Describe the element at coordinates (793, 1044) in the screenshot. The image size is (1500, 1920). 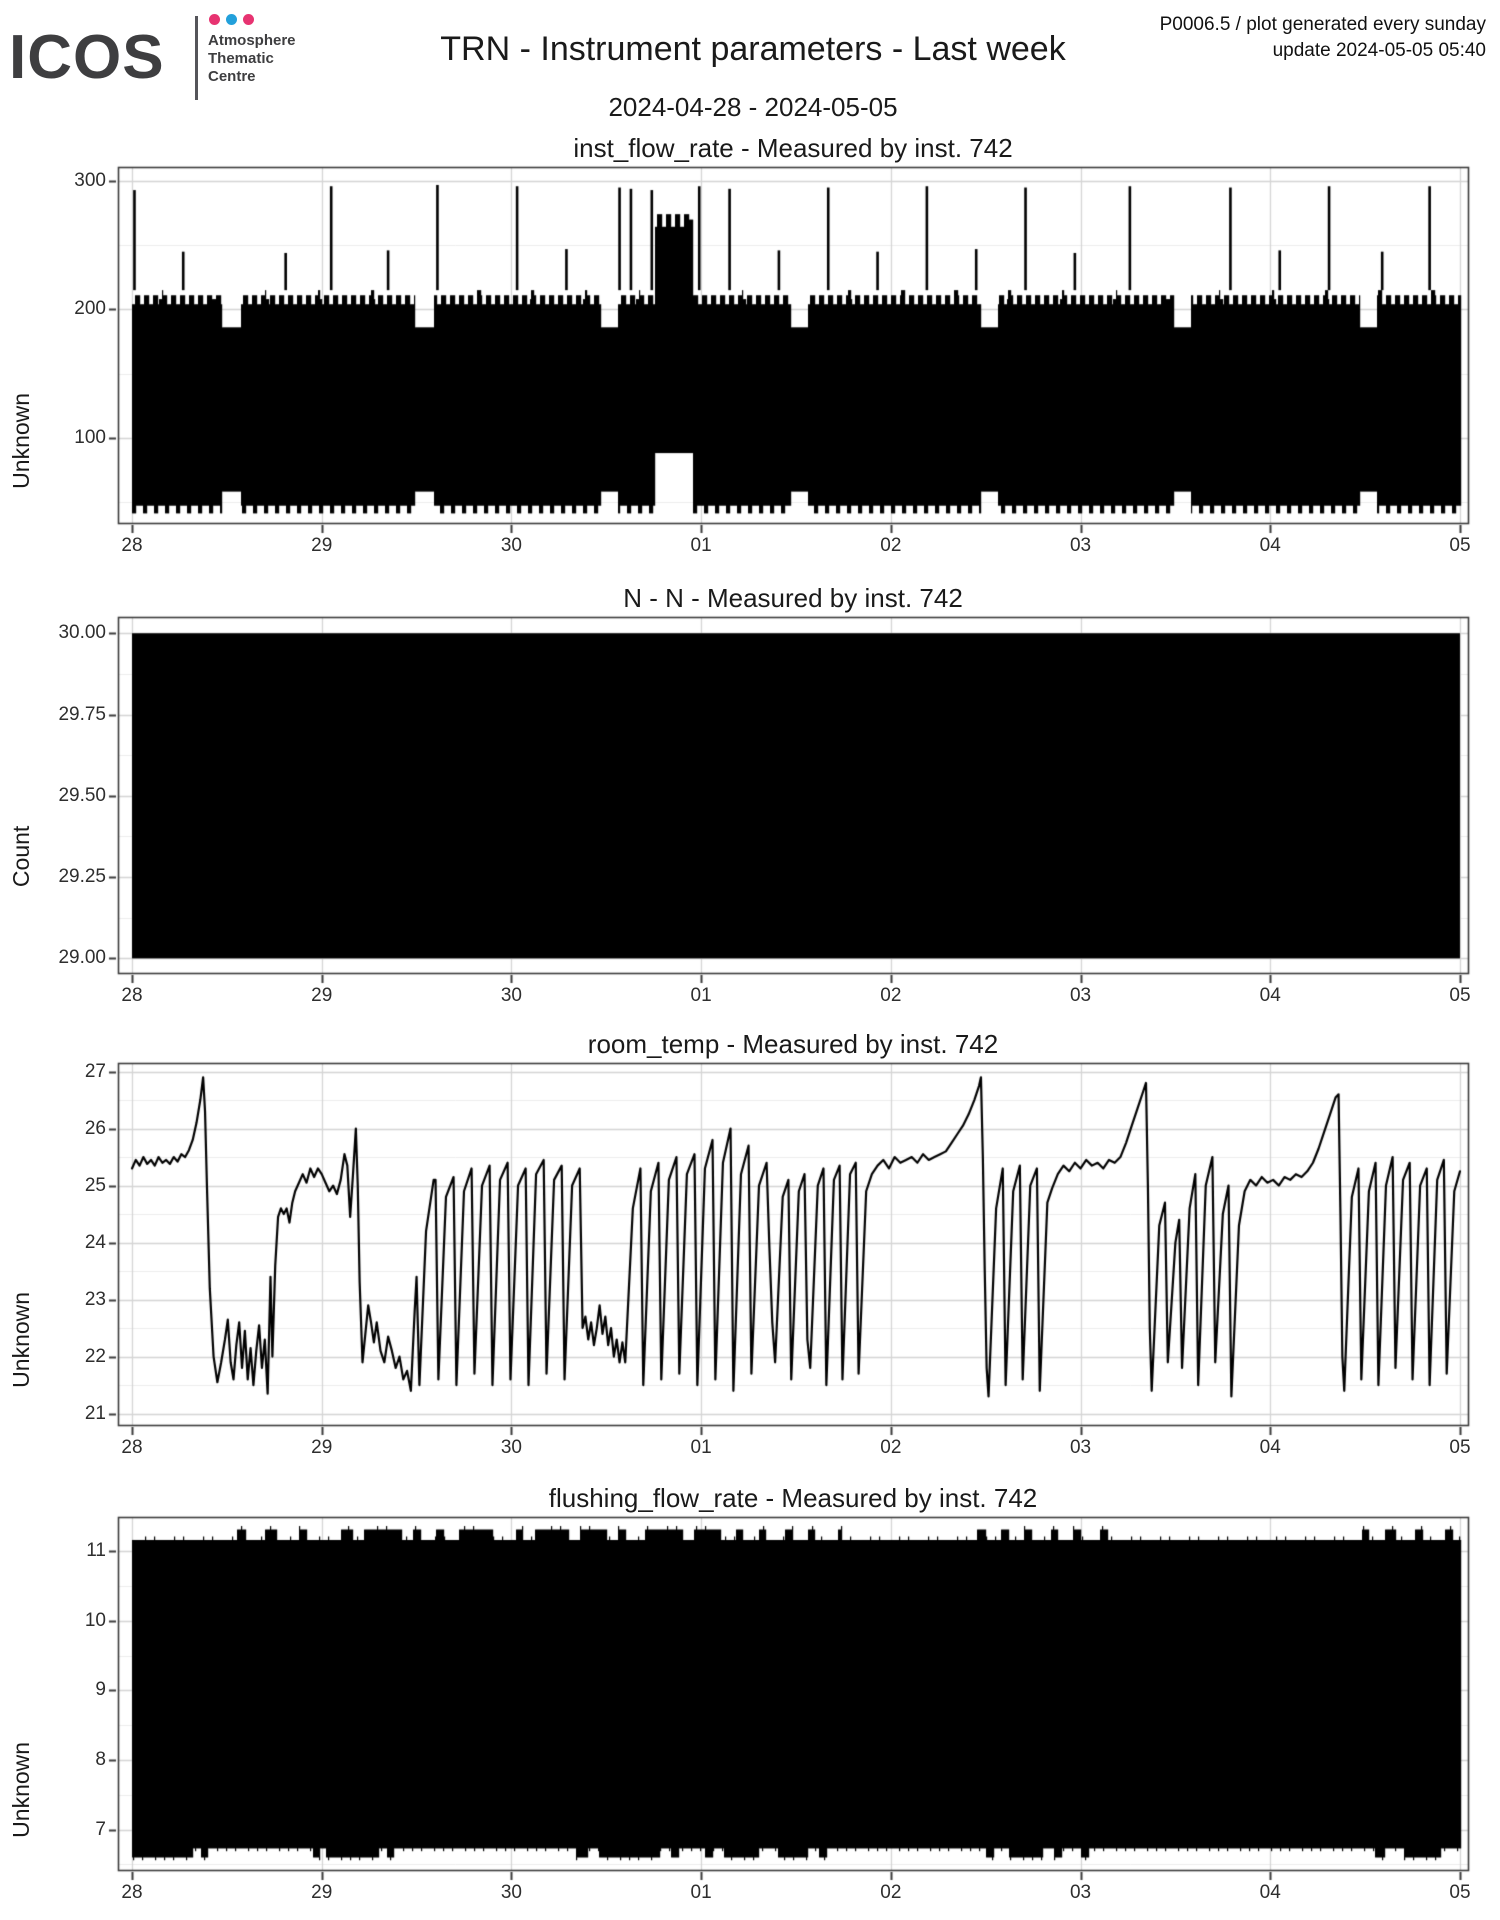
I see `chart-title-room-temp: room_temp - Measured by inst. 742` at that location.